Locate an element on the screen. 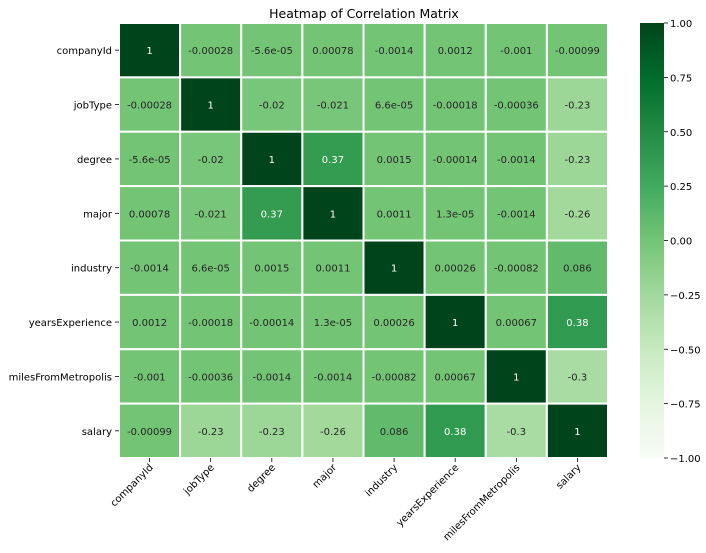  y-tick-label: companyId is located at coordinates (84, 51).